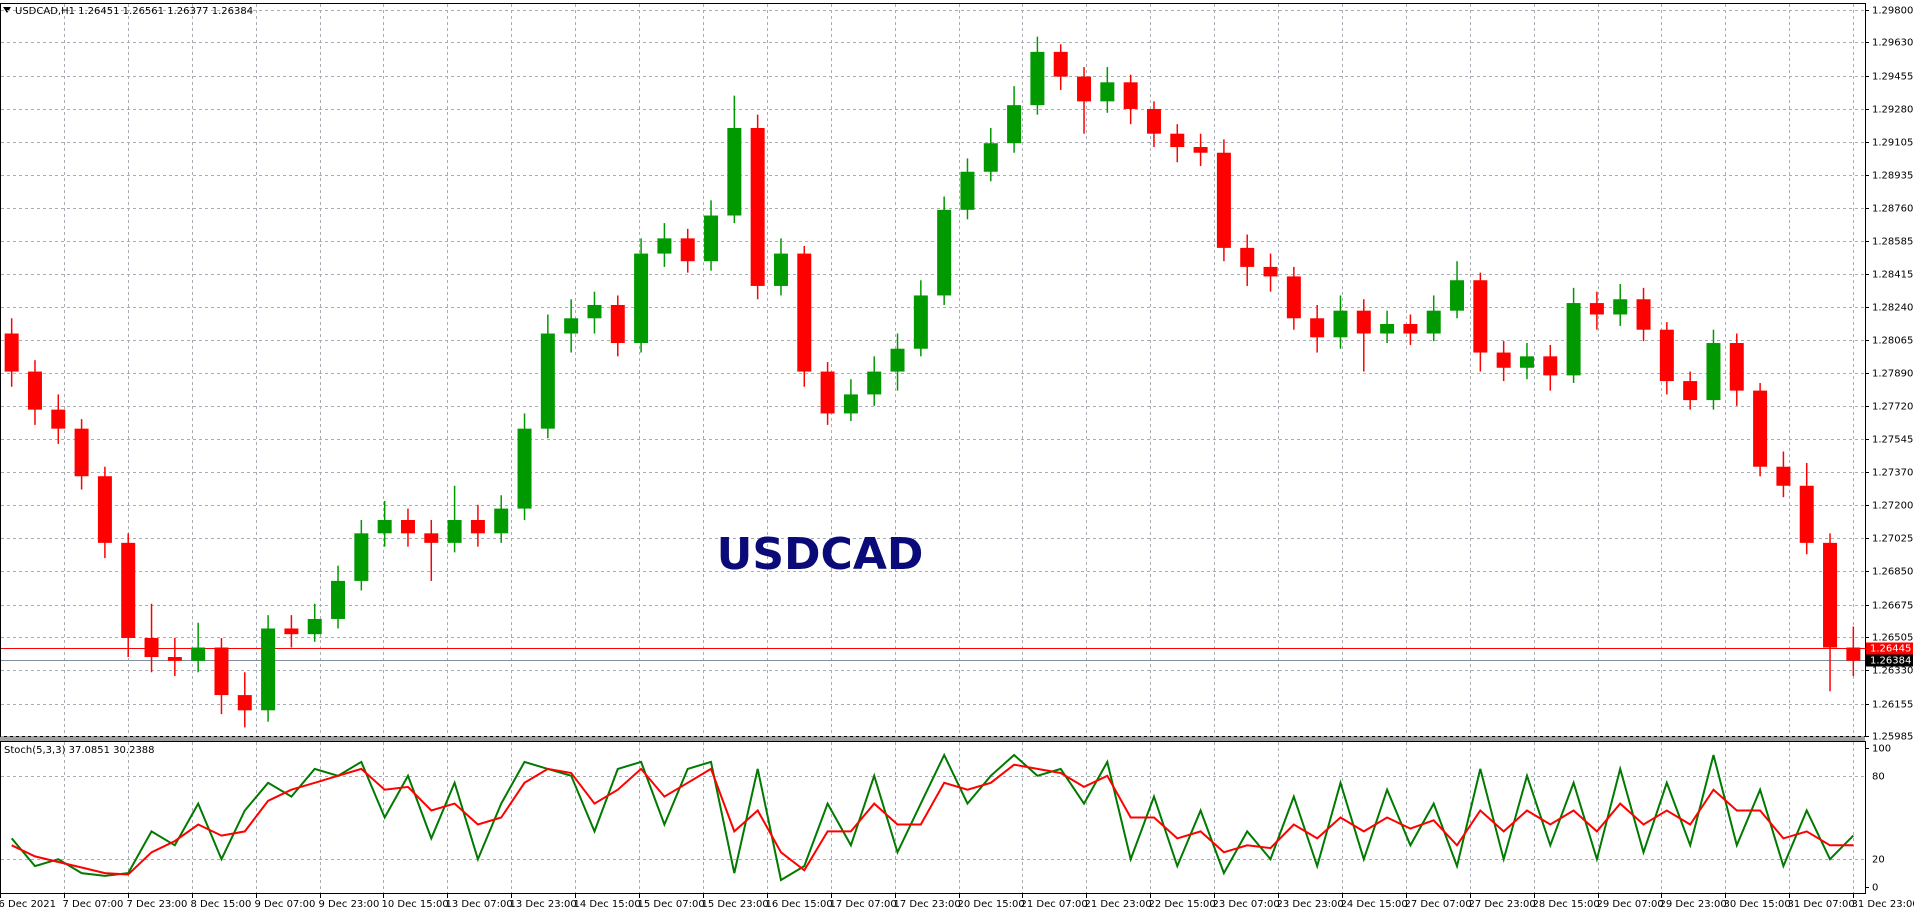  Describe the element at coordinates (991, 904) in the screenshot. I see `x-tick-label: 20 Dec 15:00` at that location.